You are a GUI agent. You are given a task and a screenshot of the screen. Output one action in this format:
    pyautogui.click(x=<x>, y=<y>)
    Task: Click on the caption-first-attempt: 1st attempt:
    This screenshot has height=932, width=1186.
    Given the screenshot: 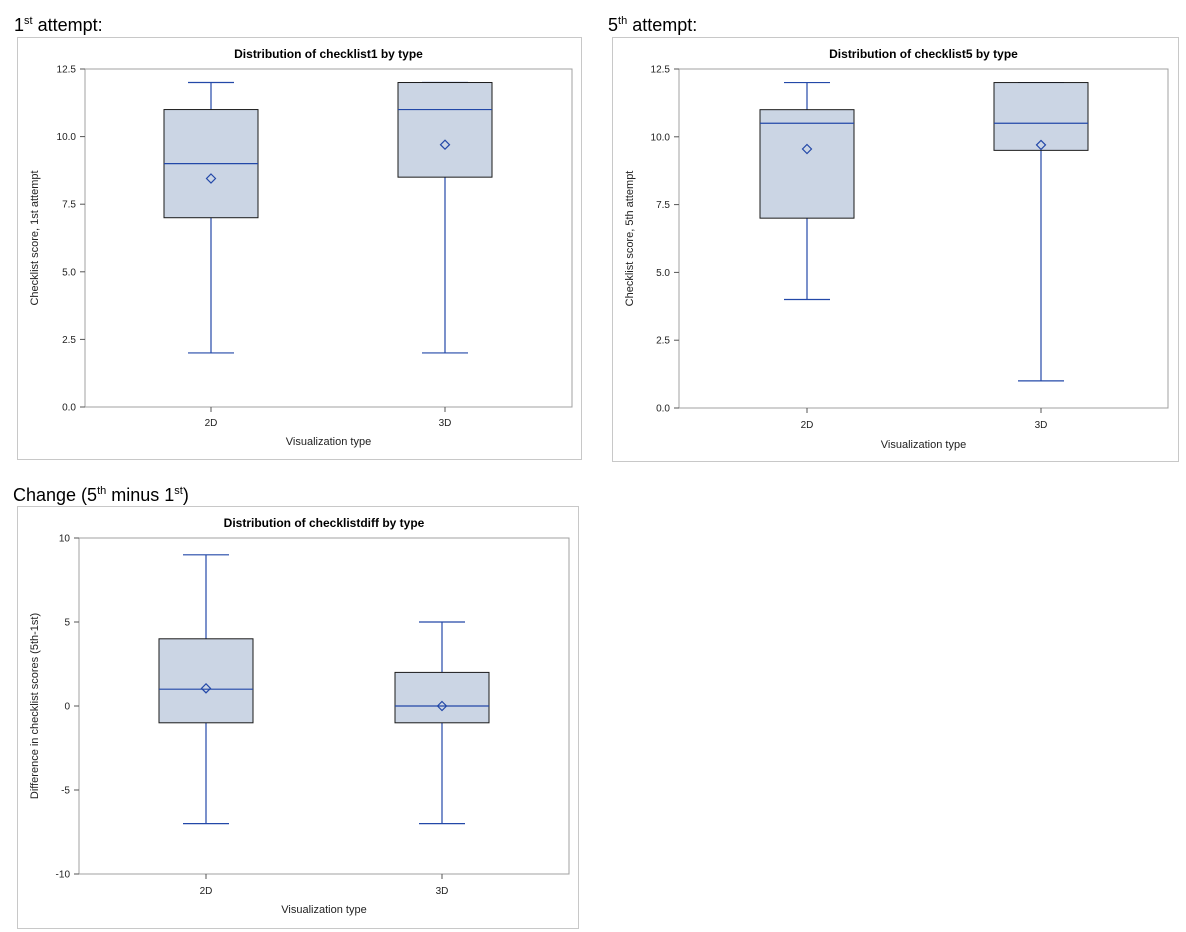 What is the action you would take?
    pyautogui.click(x=58, y=25)
    